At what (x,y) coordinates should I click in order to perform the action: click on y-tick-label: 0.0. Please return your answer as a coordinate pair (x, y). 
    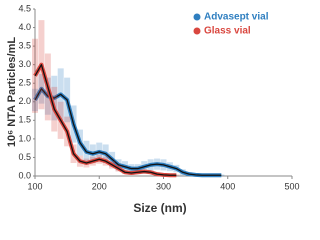
    Looking at the image, I should click on (24, 175).